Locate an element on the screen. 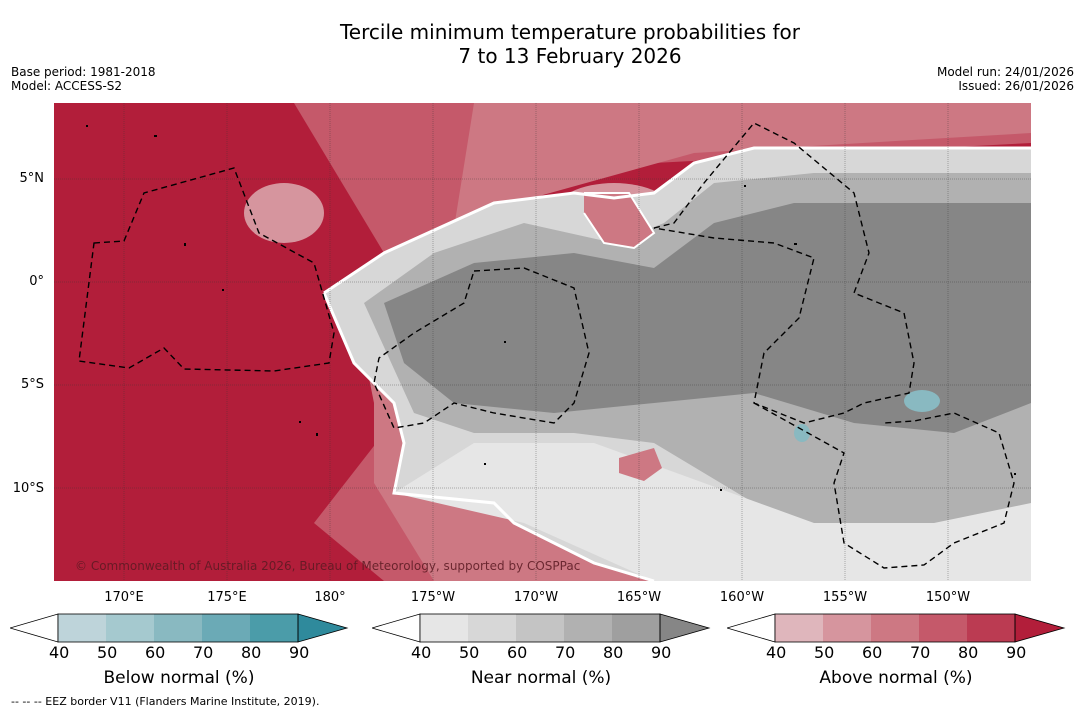 The width and height of the screenshot is (1085, 713). lon-label: 175°E is located at coordinates (227, 597).